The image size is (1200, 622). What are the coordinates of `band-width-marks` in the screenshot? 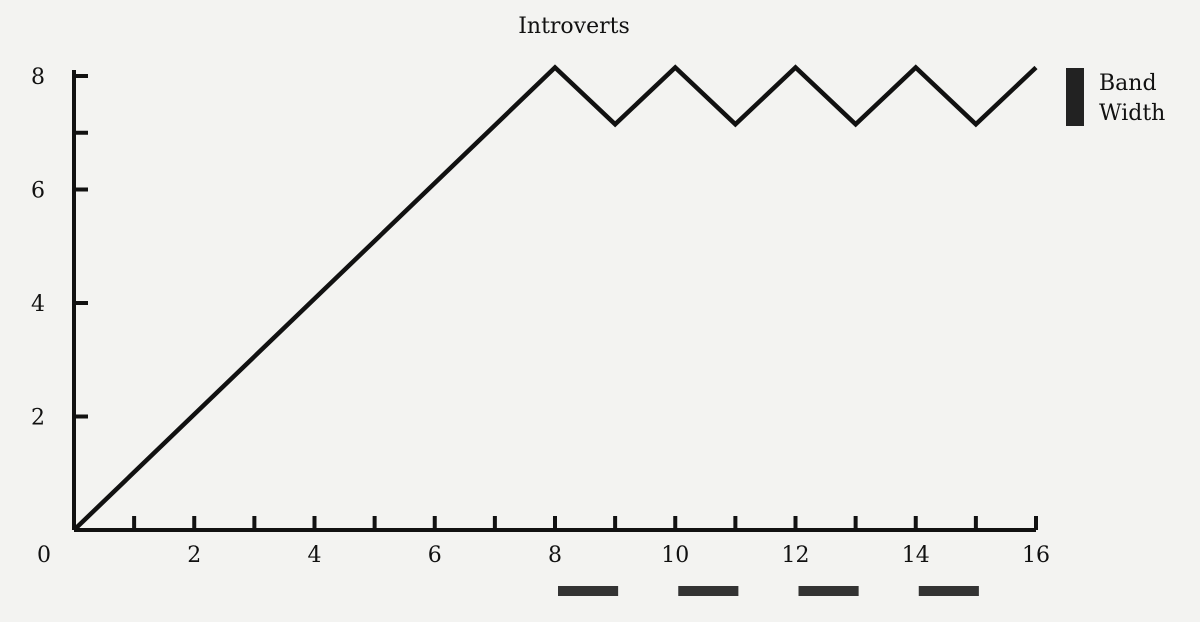 It's located at (768, 591).